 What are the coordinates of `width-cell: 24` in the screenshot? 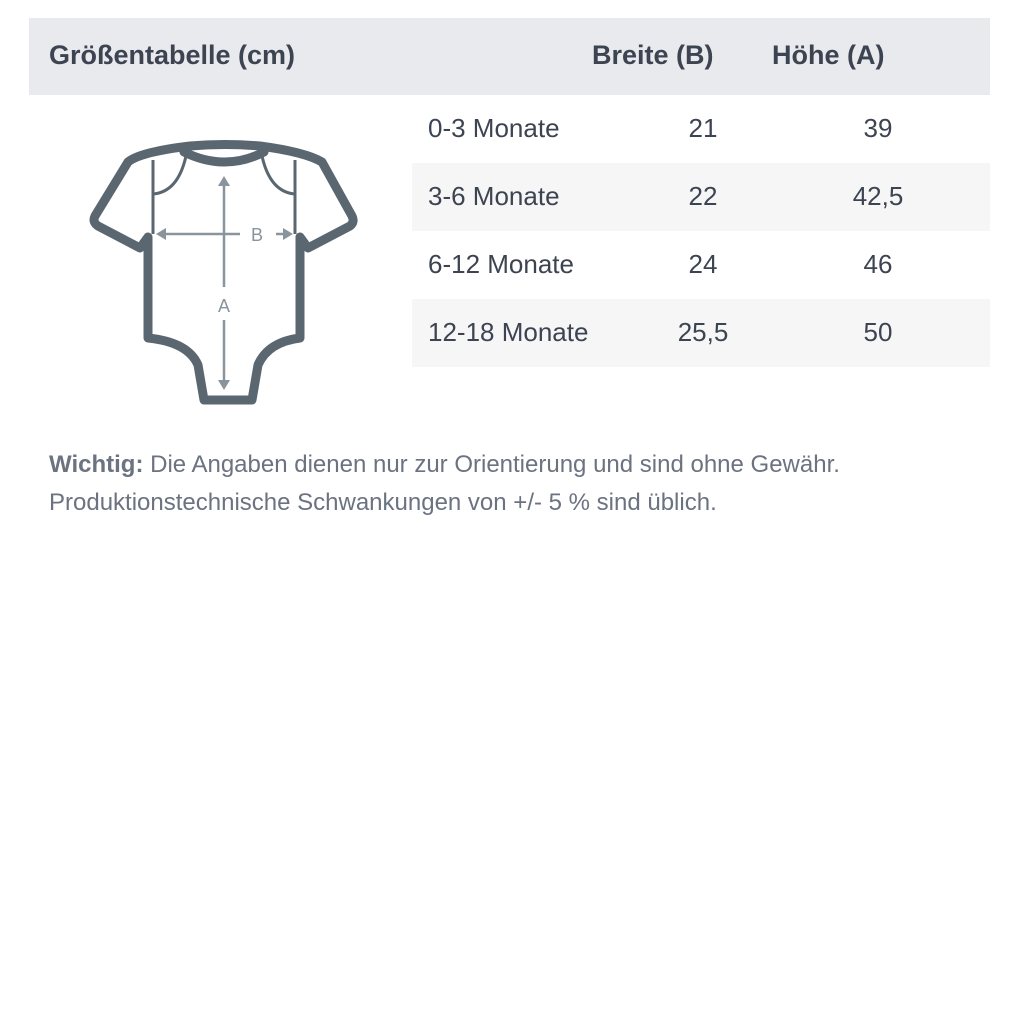 It's located at (703, 264).